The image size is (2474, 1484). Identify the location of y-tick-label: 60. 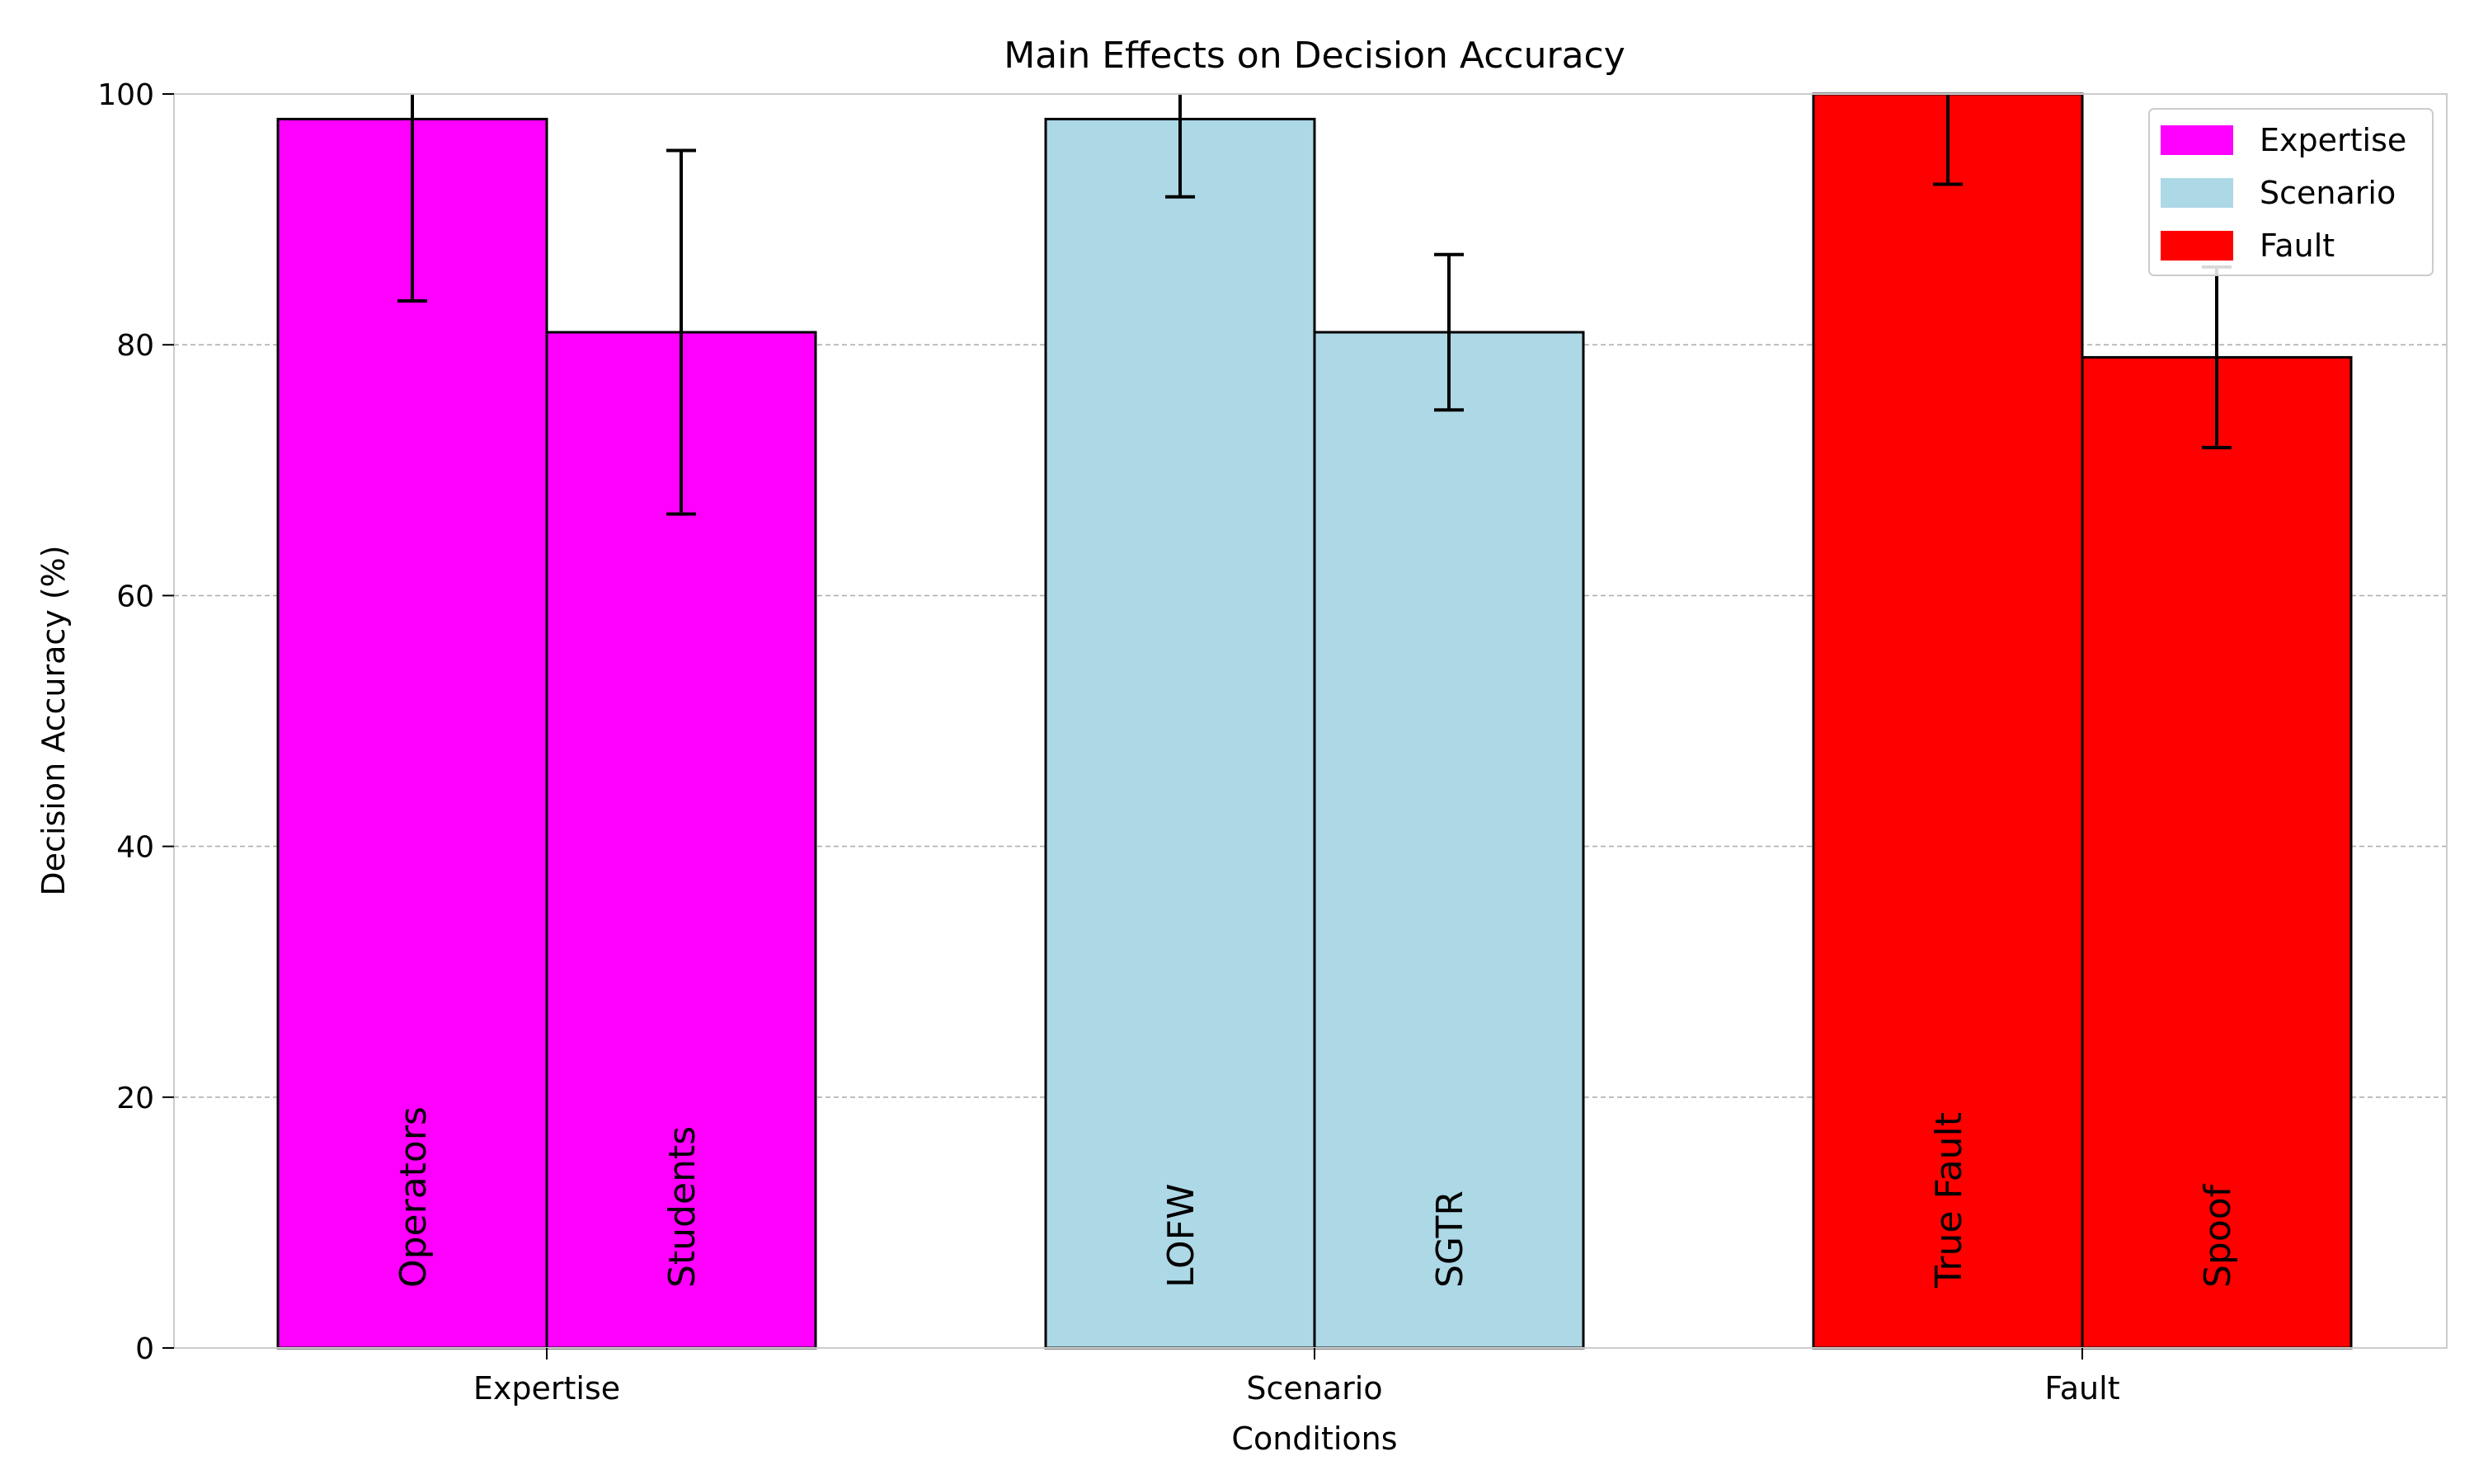
(135, 596).